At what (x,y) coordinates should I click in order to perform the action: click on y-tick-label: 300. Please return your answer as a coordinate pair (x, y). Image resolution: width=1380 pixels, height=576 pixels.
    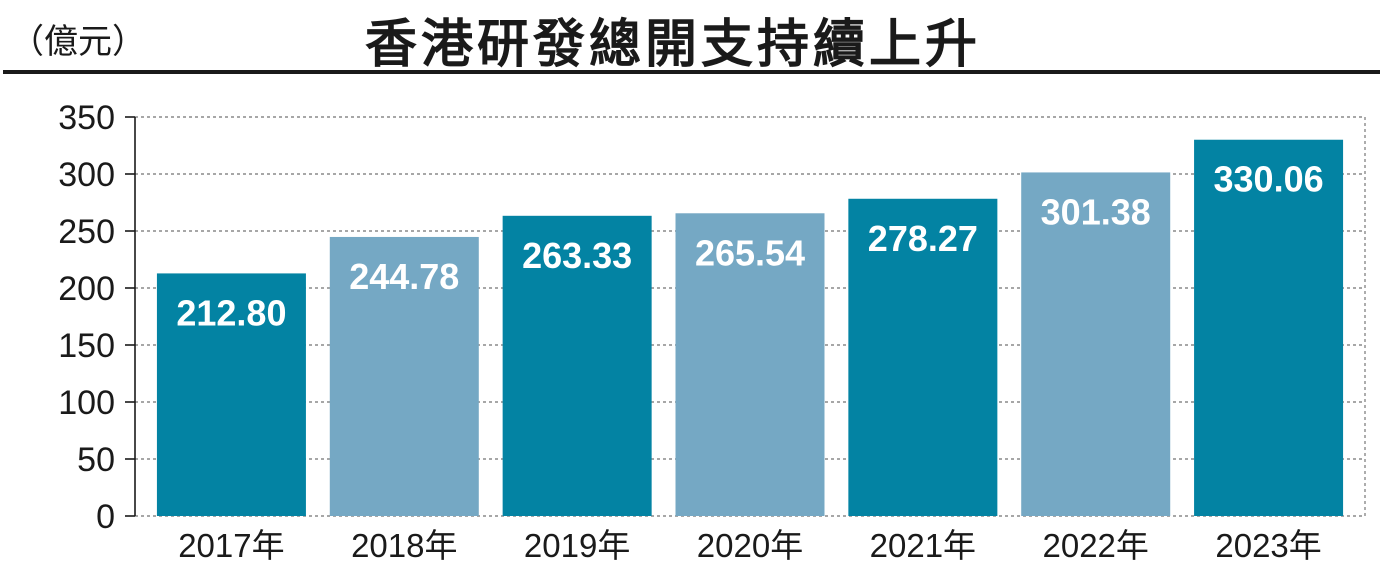
    Looking at the image, I should click on (86, 175).